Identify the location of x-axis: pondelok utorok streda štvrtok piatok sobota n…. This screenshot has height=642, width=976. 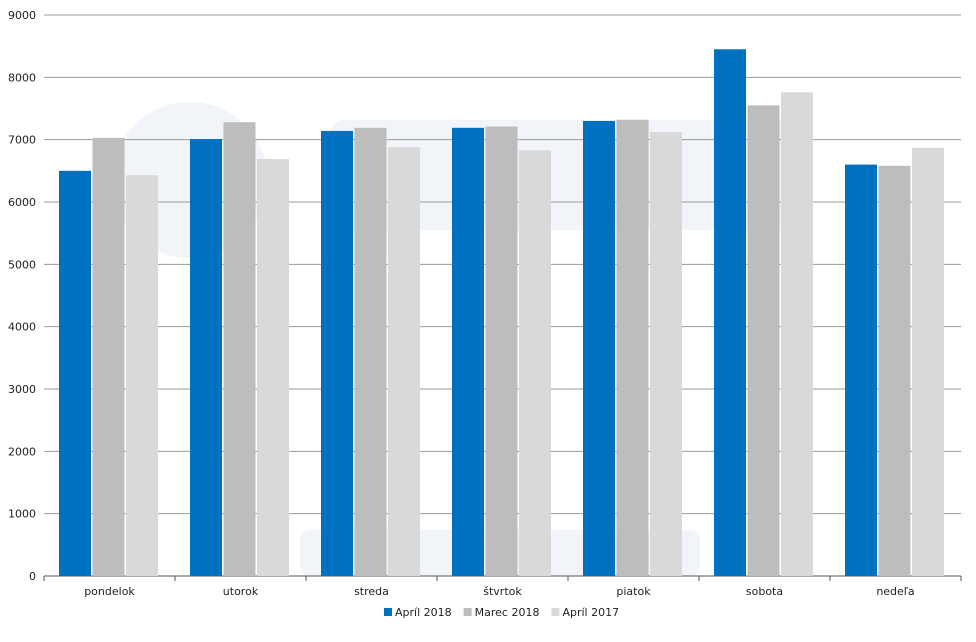
(502, 587).